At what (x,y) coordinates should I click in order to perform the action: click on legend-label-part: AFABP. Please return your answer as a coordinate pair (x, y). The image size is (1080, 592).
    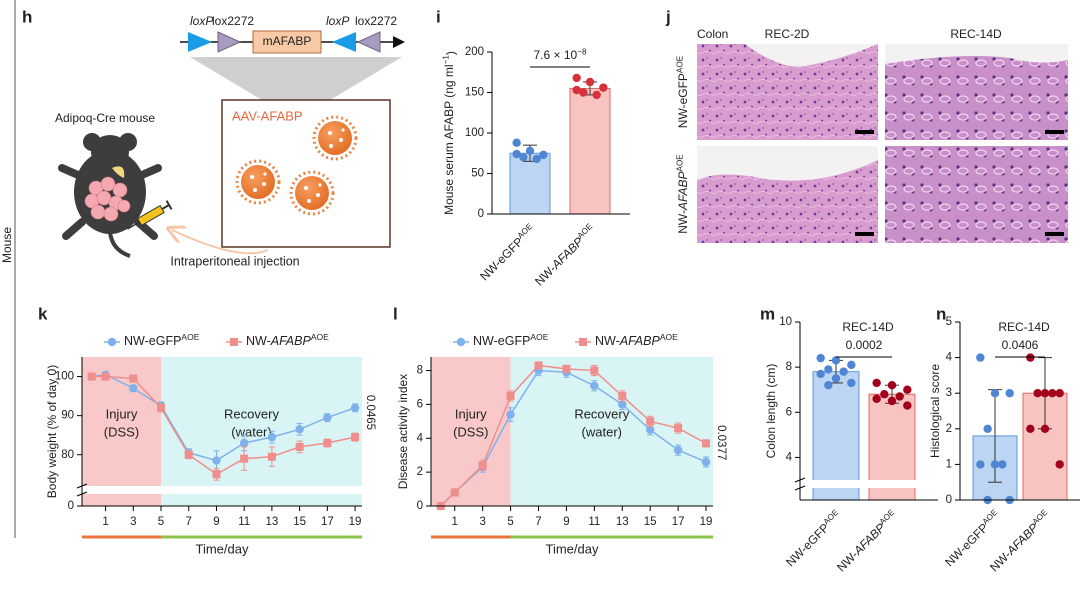
    Looking at the image, I should click on (291, 341).